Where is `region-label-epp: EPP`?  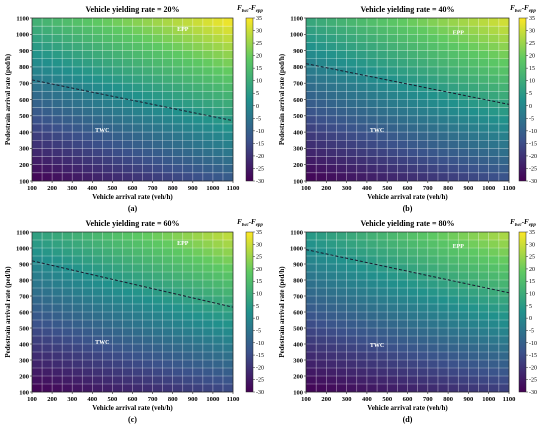
region-label-epp: EPP is located at coordinates (459, 33).